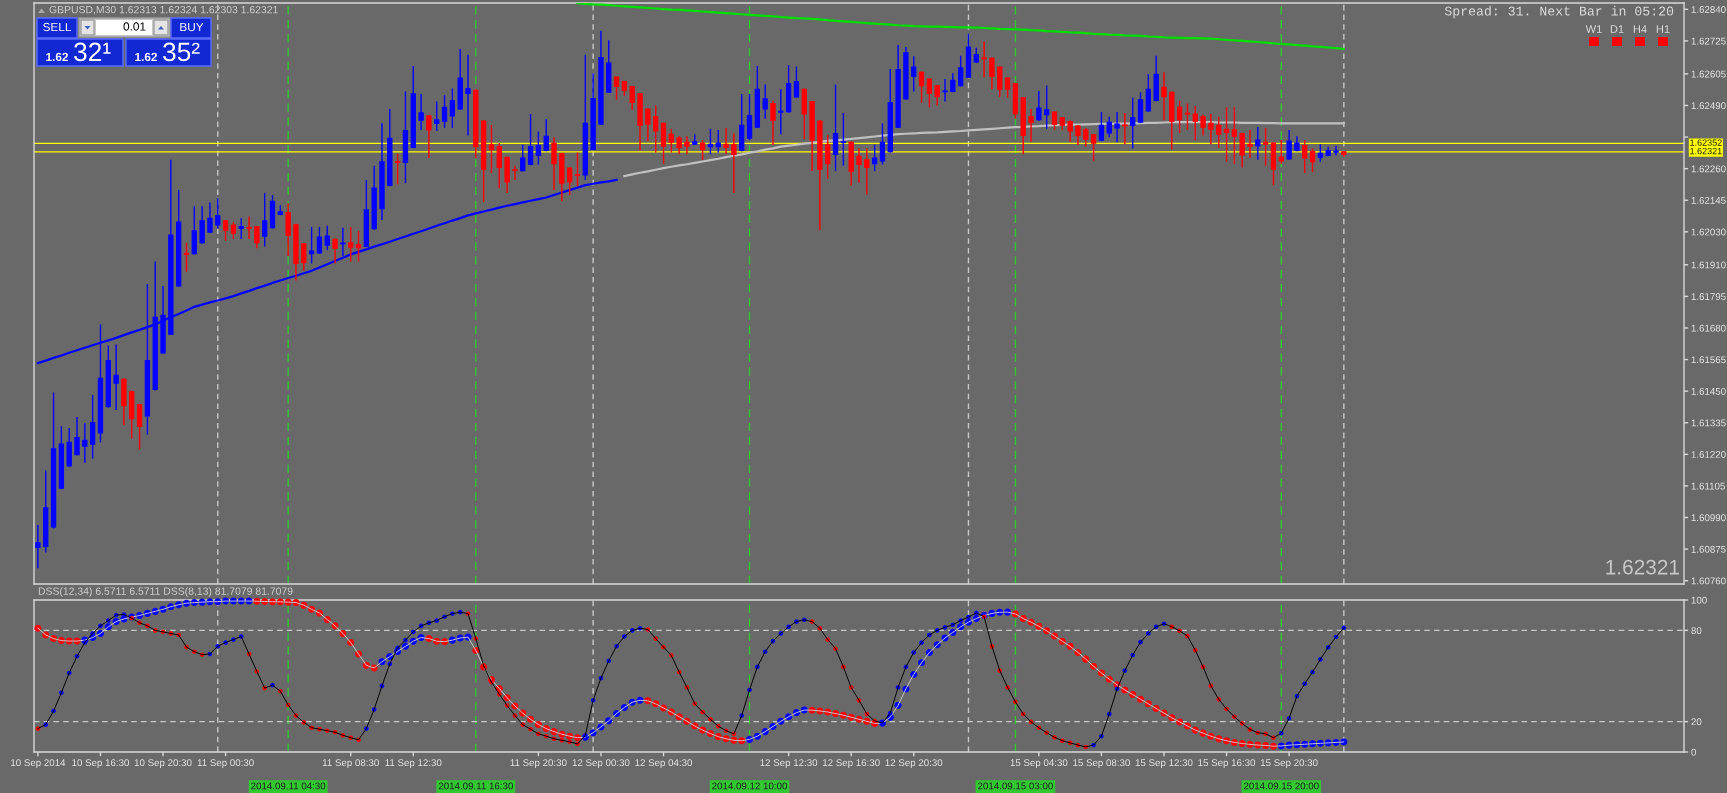 This screenshot has width=1727, height=793. I want to click on y-tick-label: 1.61105, so click(1708, 486).